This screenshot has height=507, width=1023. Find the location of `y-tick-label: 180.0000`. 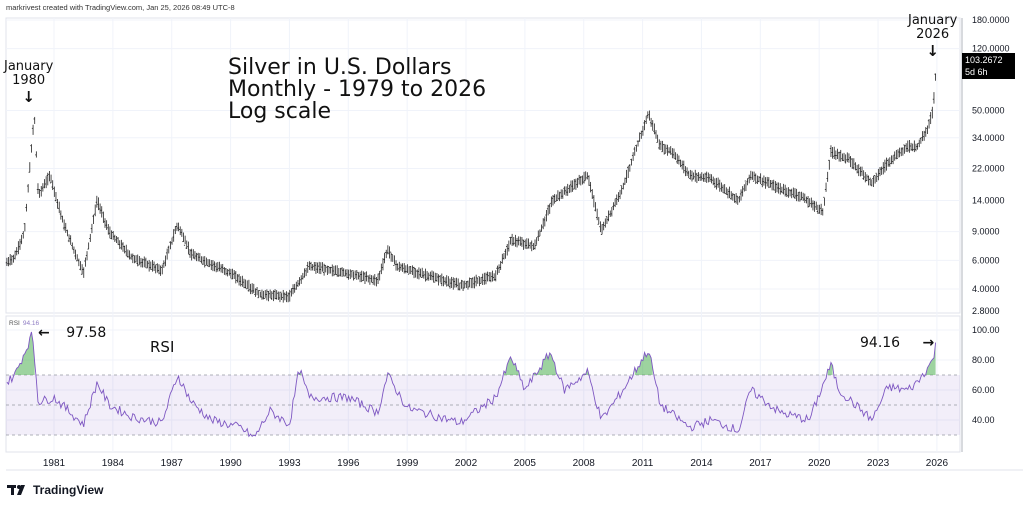

y-tick-label: 180.0000 is located at coordinates (991, 20).